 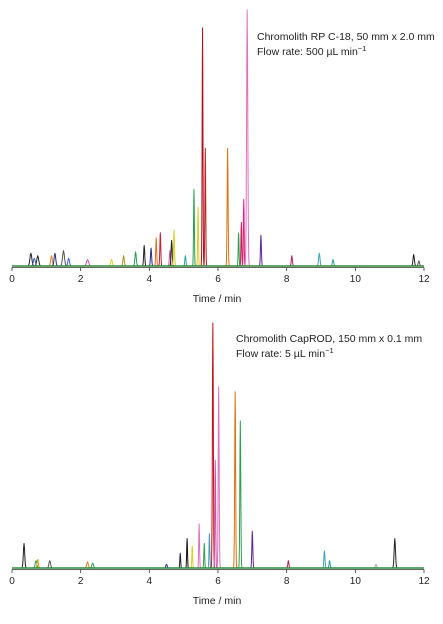 I want to click on x-axis-title-bottom: Time / min, so click(x=217, y=601).